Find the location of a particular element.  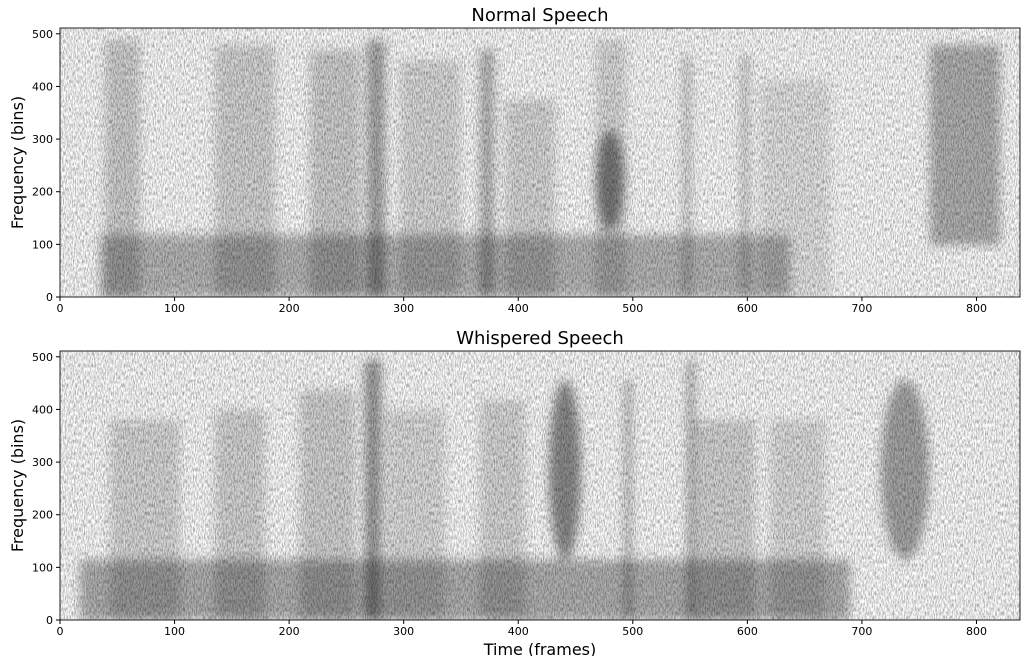

chart-title: Whispered Speech is located at coordinates (540, 338).